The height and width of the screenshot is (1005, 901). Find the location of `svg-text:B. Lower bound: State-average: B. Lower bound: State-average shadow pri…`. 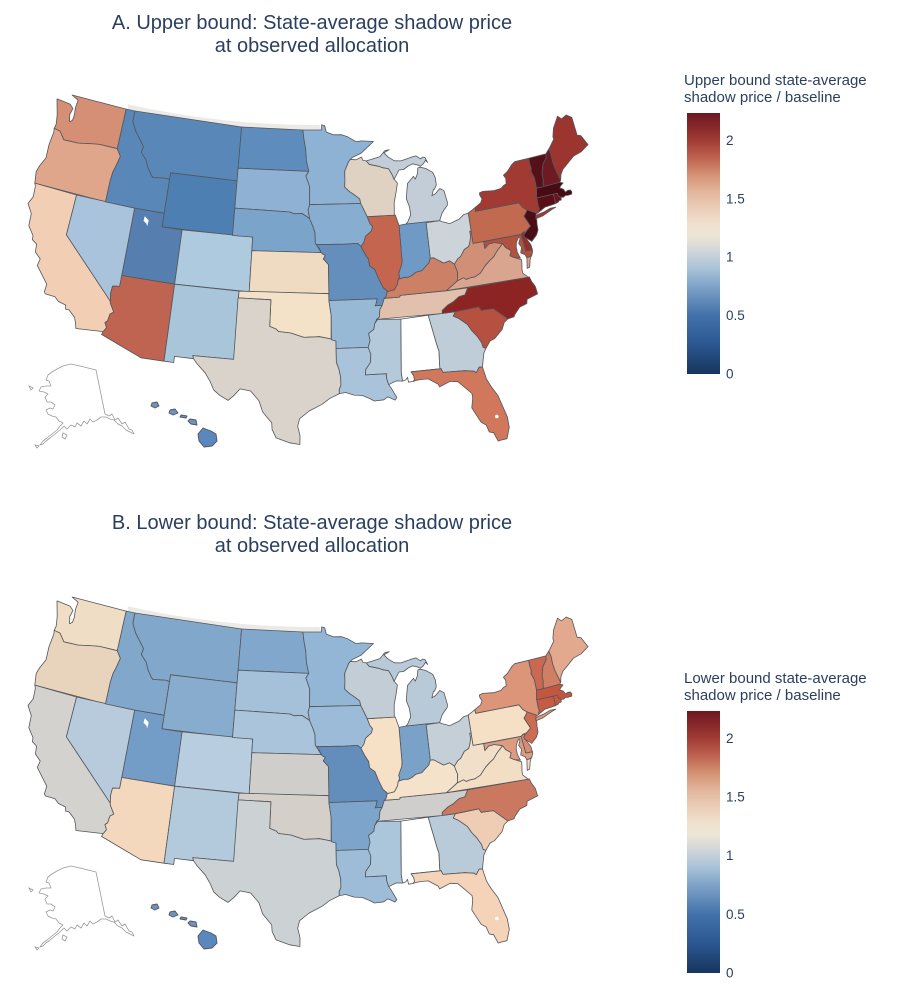

svg-text:B. Lower bound: State-average: B. Lower bound: State-average shadow pri… is located at coordinates (312, 523).